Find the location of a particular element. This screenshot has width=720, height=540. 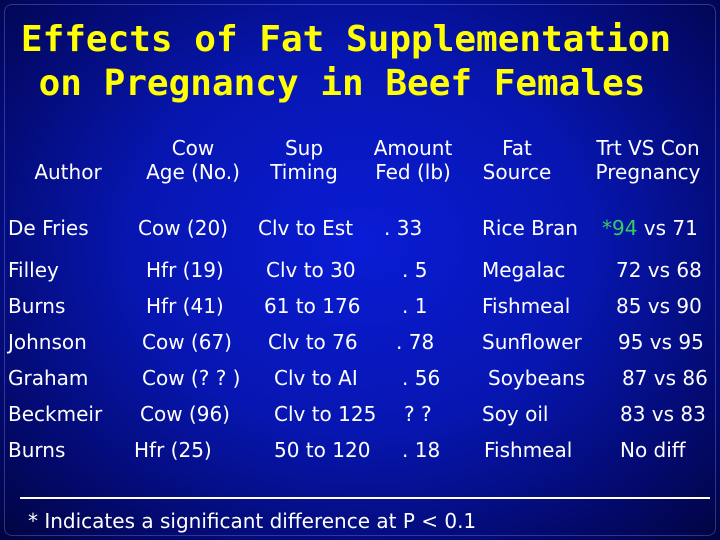

cell-amount: . 33 is located at coordinates (403, 228).